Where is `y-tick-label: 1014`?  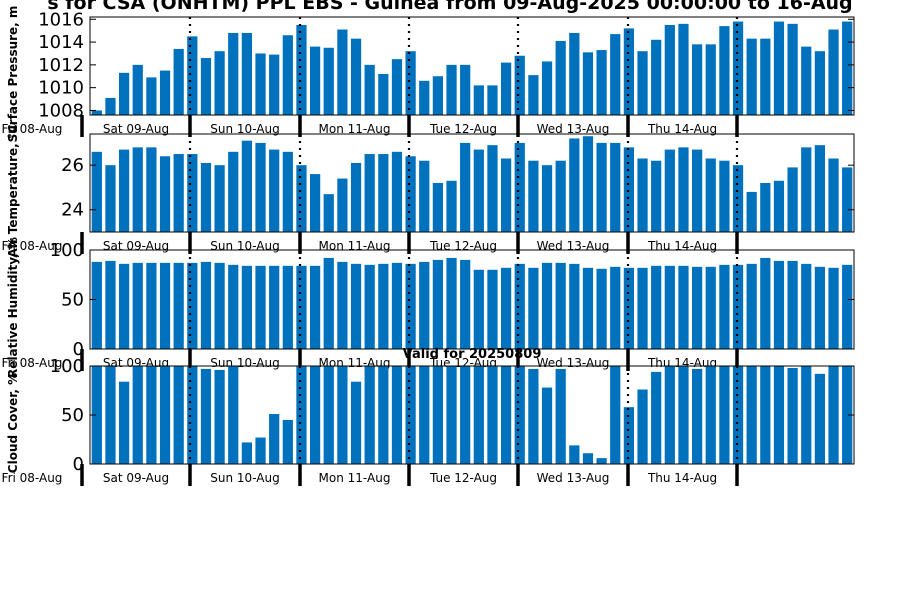 y-tick-label: 1014 is located at coordinates (61, 42).